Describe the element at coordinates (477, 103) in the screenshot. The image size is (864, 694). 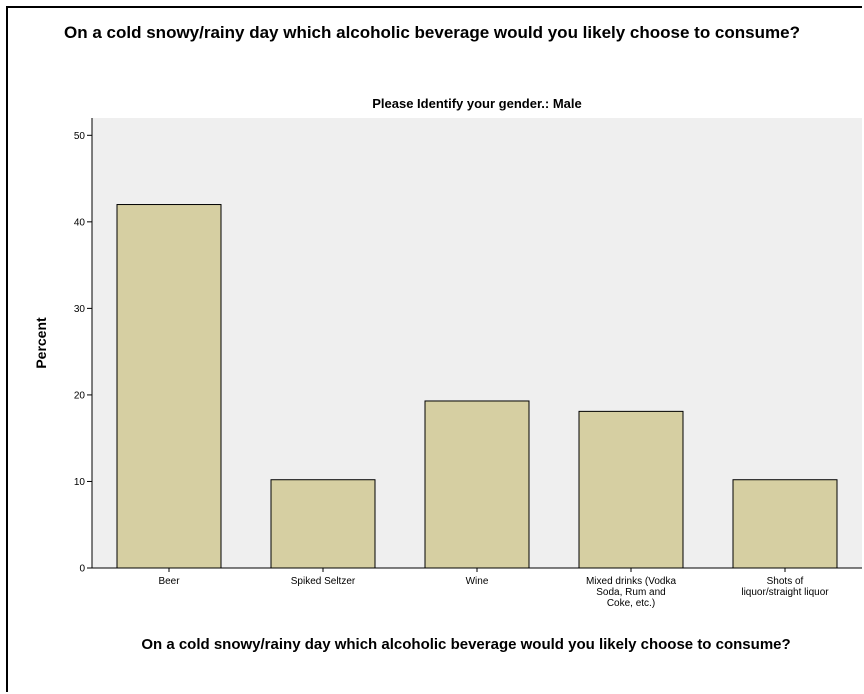
I see `panel-title: Please Identify your gender.: Male` at that location.